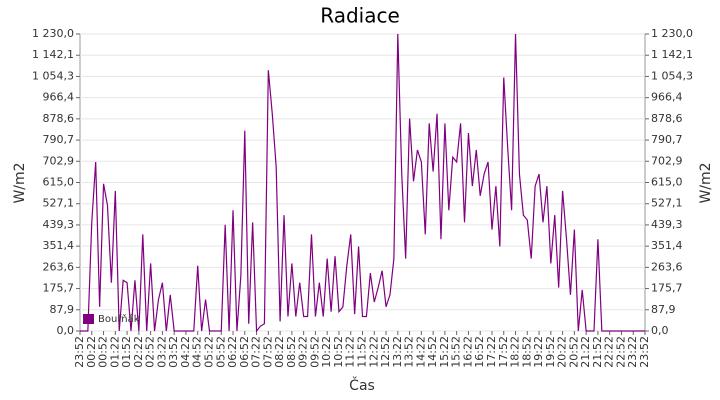  I want to click on x-tick-label: 16:52, so click(479, 352).